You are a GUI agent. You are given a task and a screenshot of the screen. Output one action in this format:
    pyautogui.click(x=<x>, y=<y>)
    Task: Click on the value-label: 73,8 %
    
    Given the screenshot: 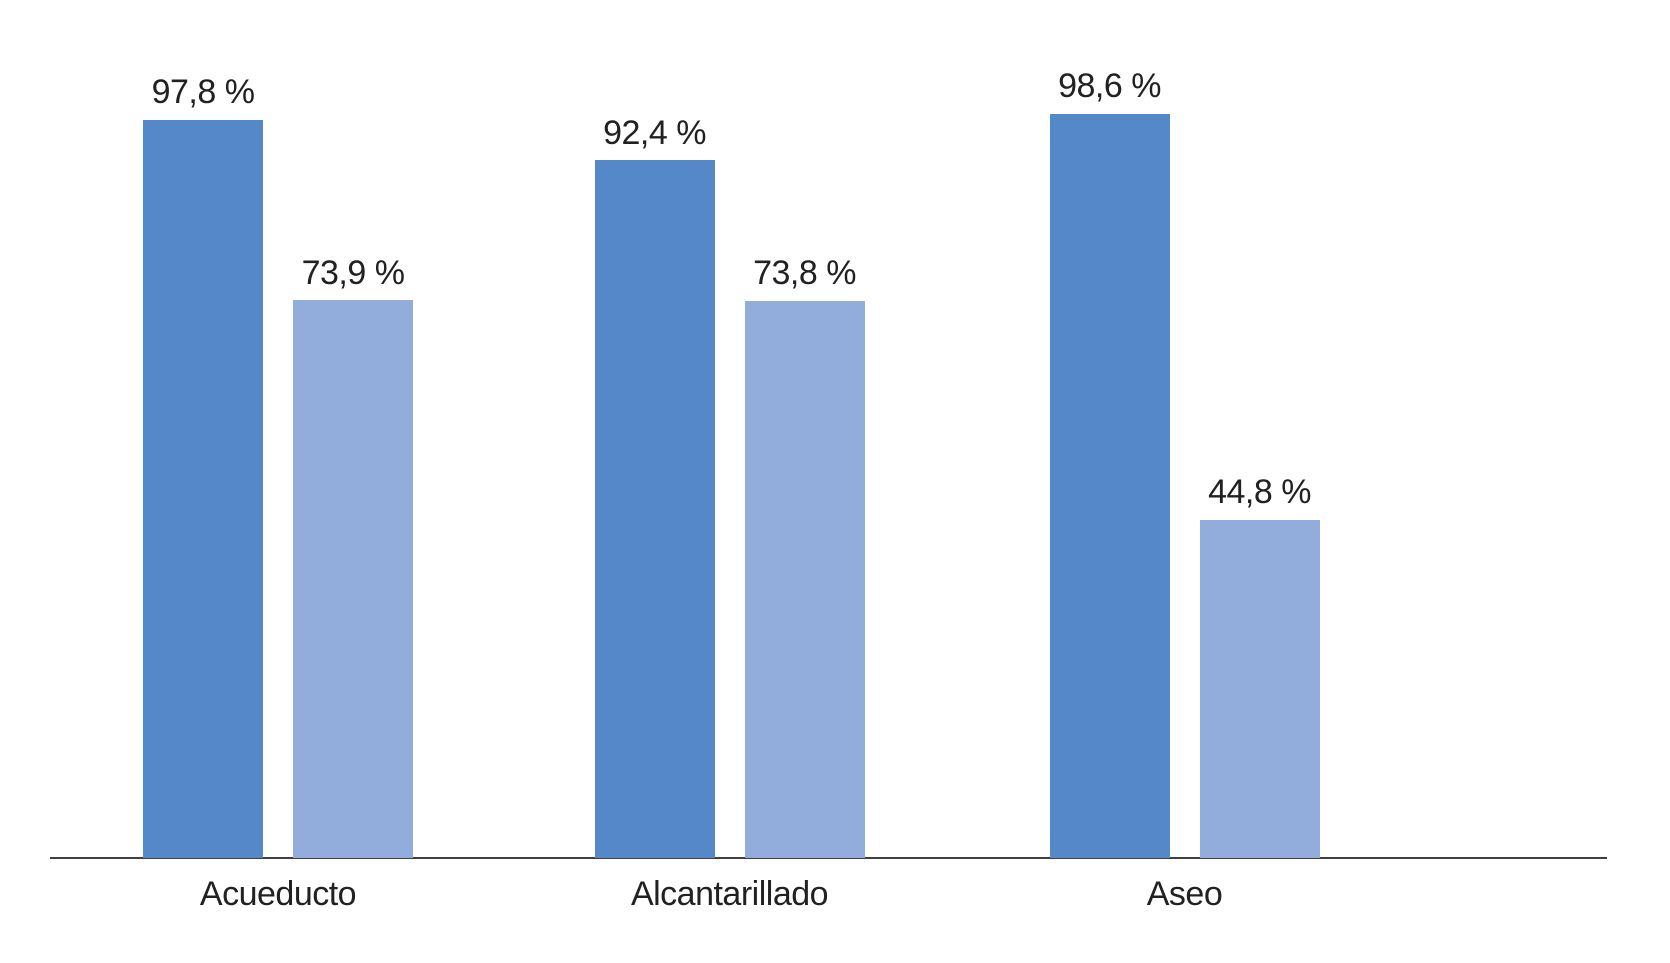 What is the action you would take?
    pyautogui.click(x=804, y=273)
    